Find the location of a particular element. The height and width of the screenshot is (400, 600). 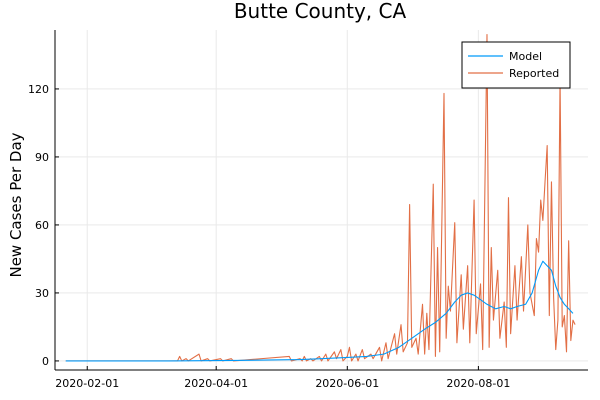

legend-label-model: Model is located at coordinates (525, 56).